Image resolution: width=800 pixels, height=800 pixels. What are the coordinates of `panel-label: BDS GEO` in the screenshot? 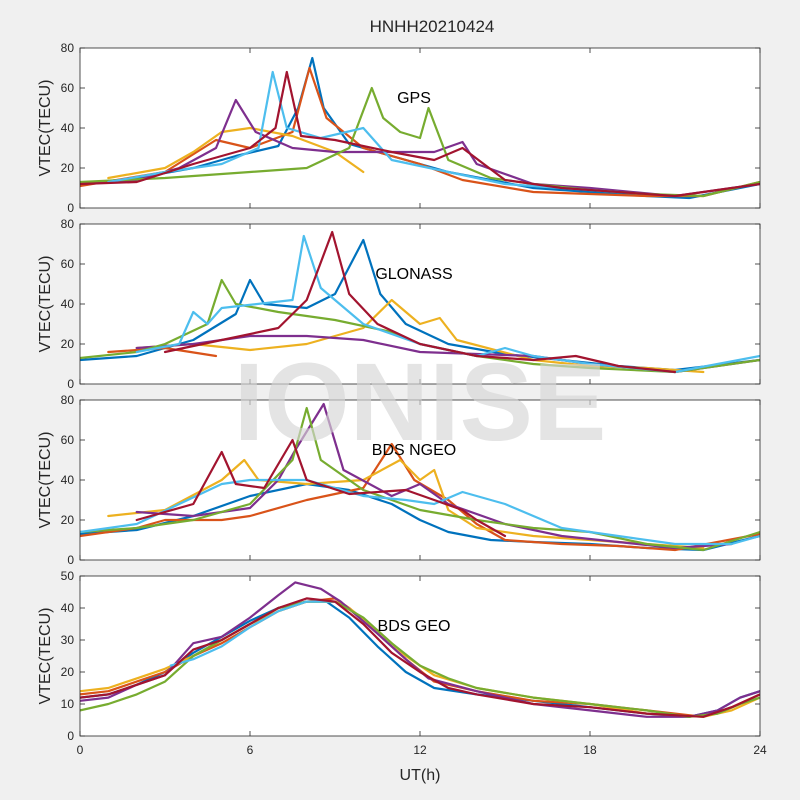 It's located at (414, 626).